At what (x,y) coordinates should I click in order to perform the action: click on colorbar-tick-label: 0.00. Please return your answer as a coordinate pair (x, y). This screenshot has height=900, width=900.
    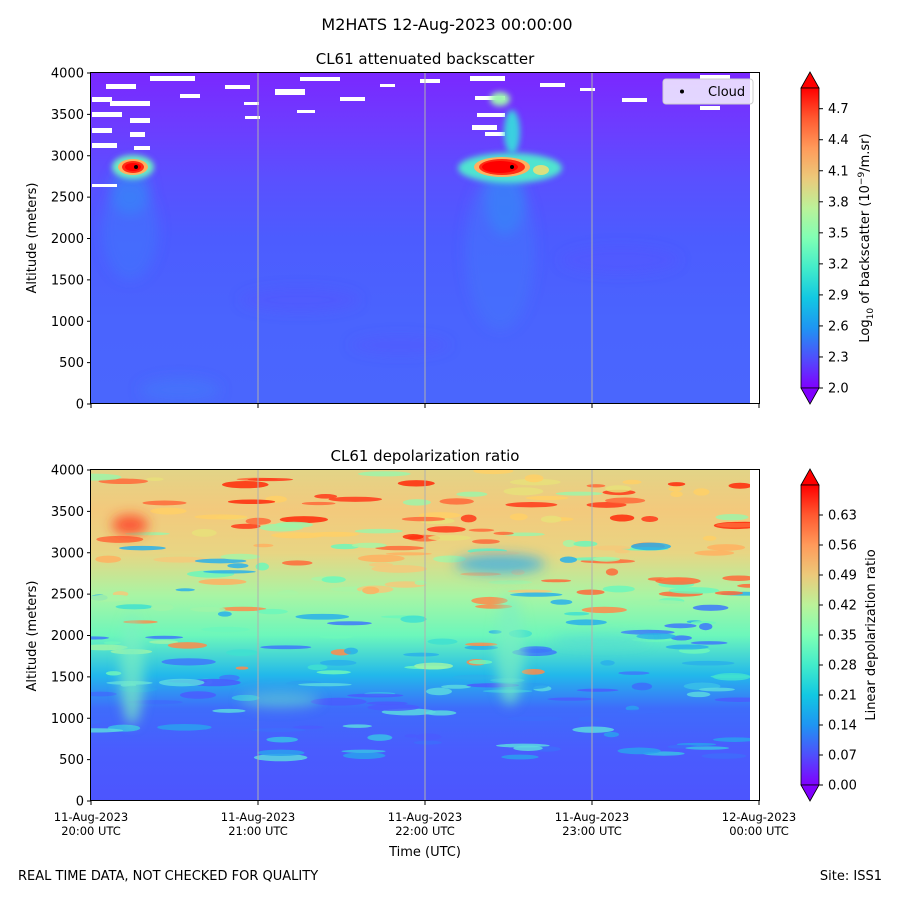
    Looking at the image, I should click on (842, 786).